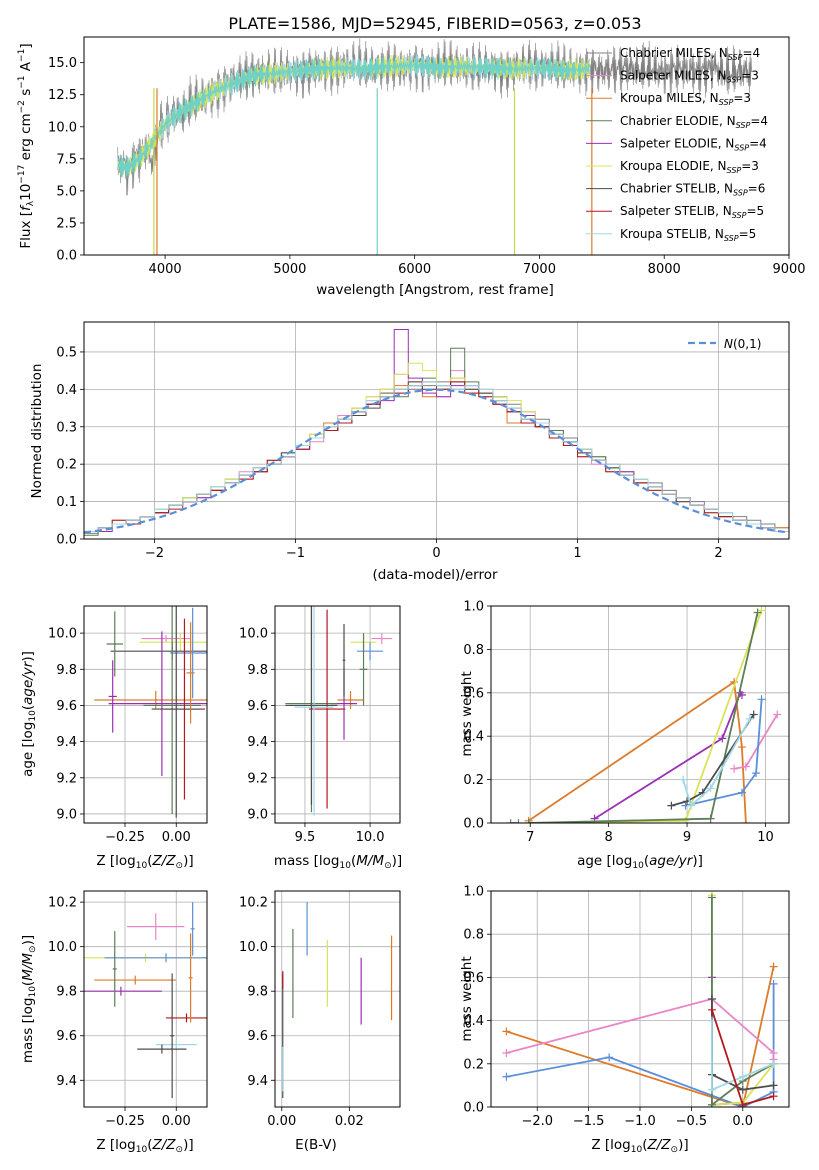 The image size is (819, 1170). I want to click on massweight-vs-age-ytick-label-3: 0.6, so click(473, 693).